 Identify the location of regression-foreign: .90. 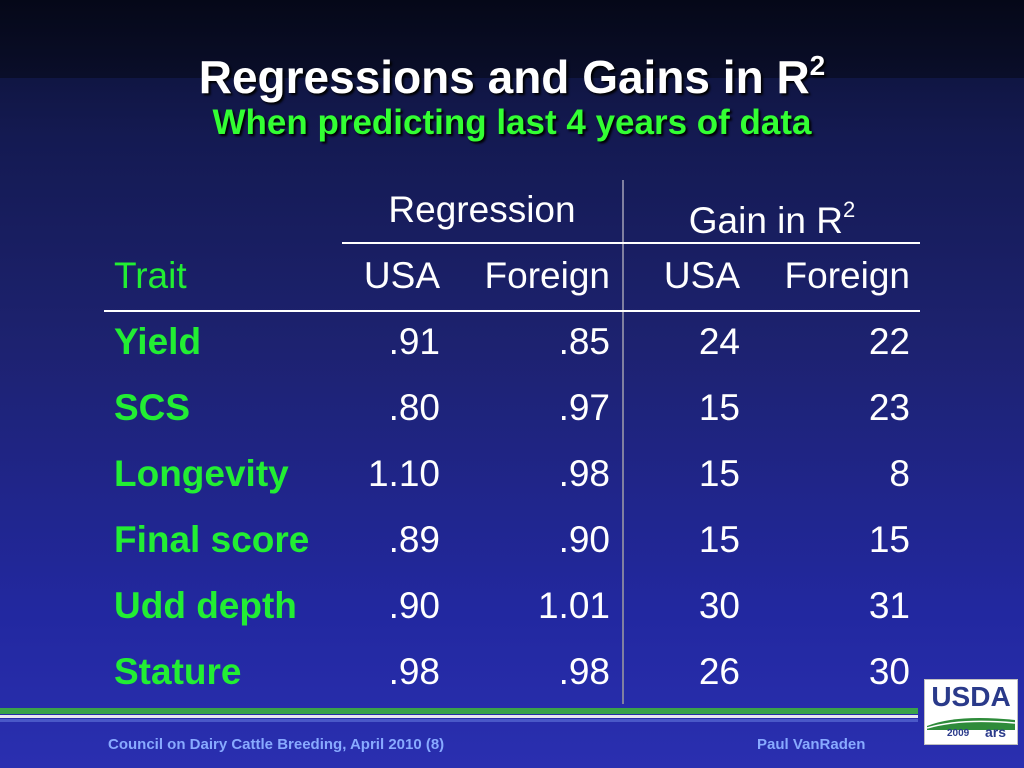
(584, 539).